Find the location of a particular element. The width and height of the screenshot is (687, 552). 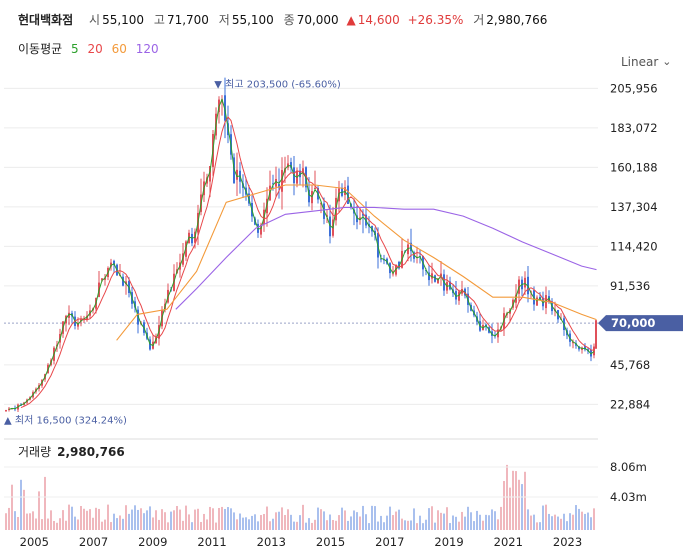

min-annotation: ▲ 최저 16,500 (324.24%) is located at coordinates (65, 420).